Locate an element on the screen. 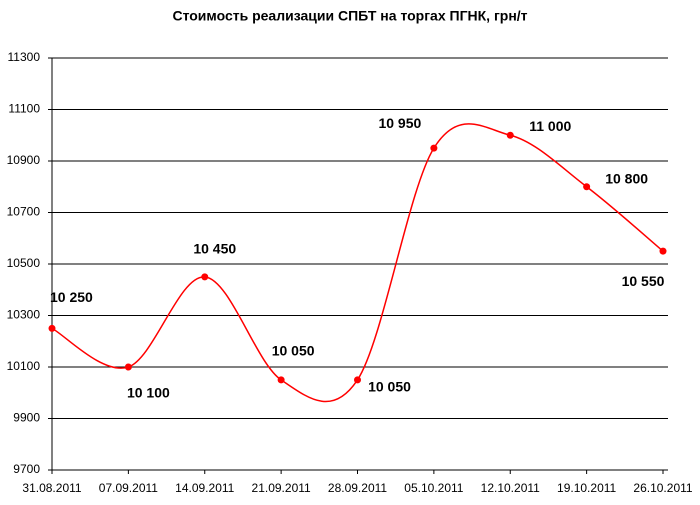  x-tick-label: 21.09.2011 is located at coordinates (281, 488).